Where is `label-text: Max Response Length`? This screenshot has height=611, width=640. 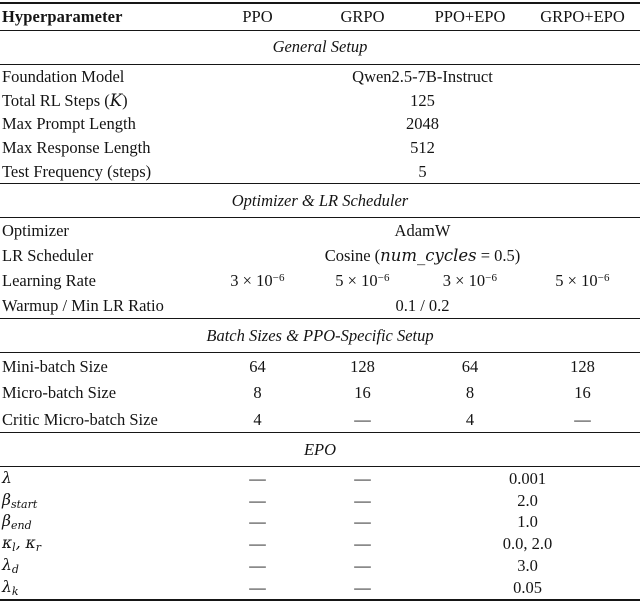 label-text: Max Response Length is located at coordinates (76, 148).